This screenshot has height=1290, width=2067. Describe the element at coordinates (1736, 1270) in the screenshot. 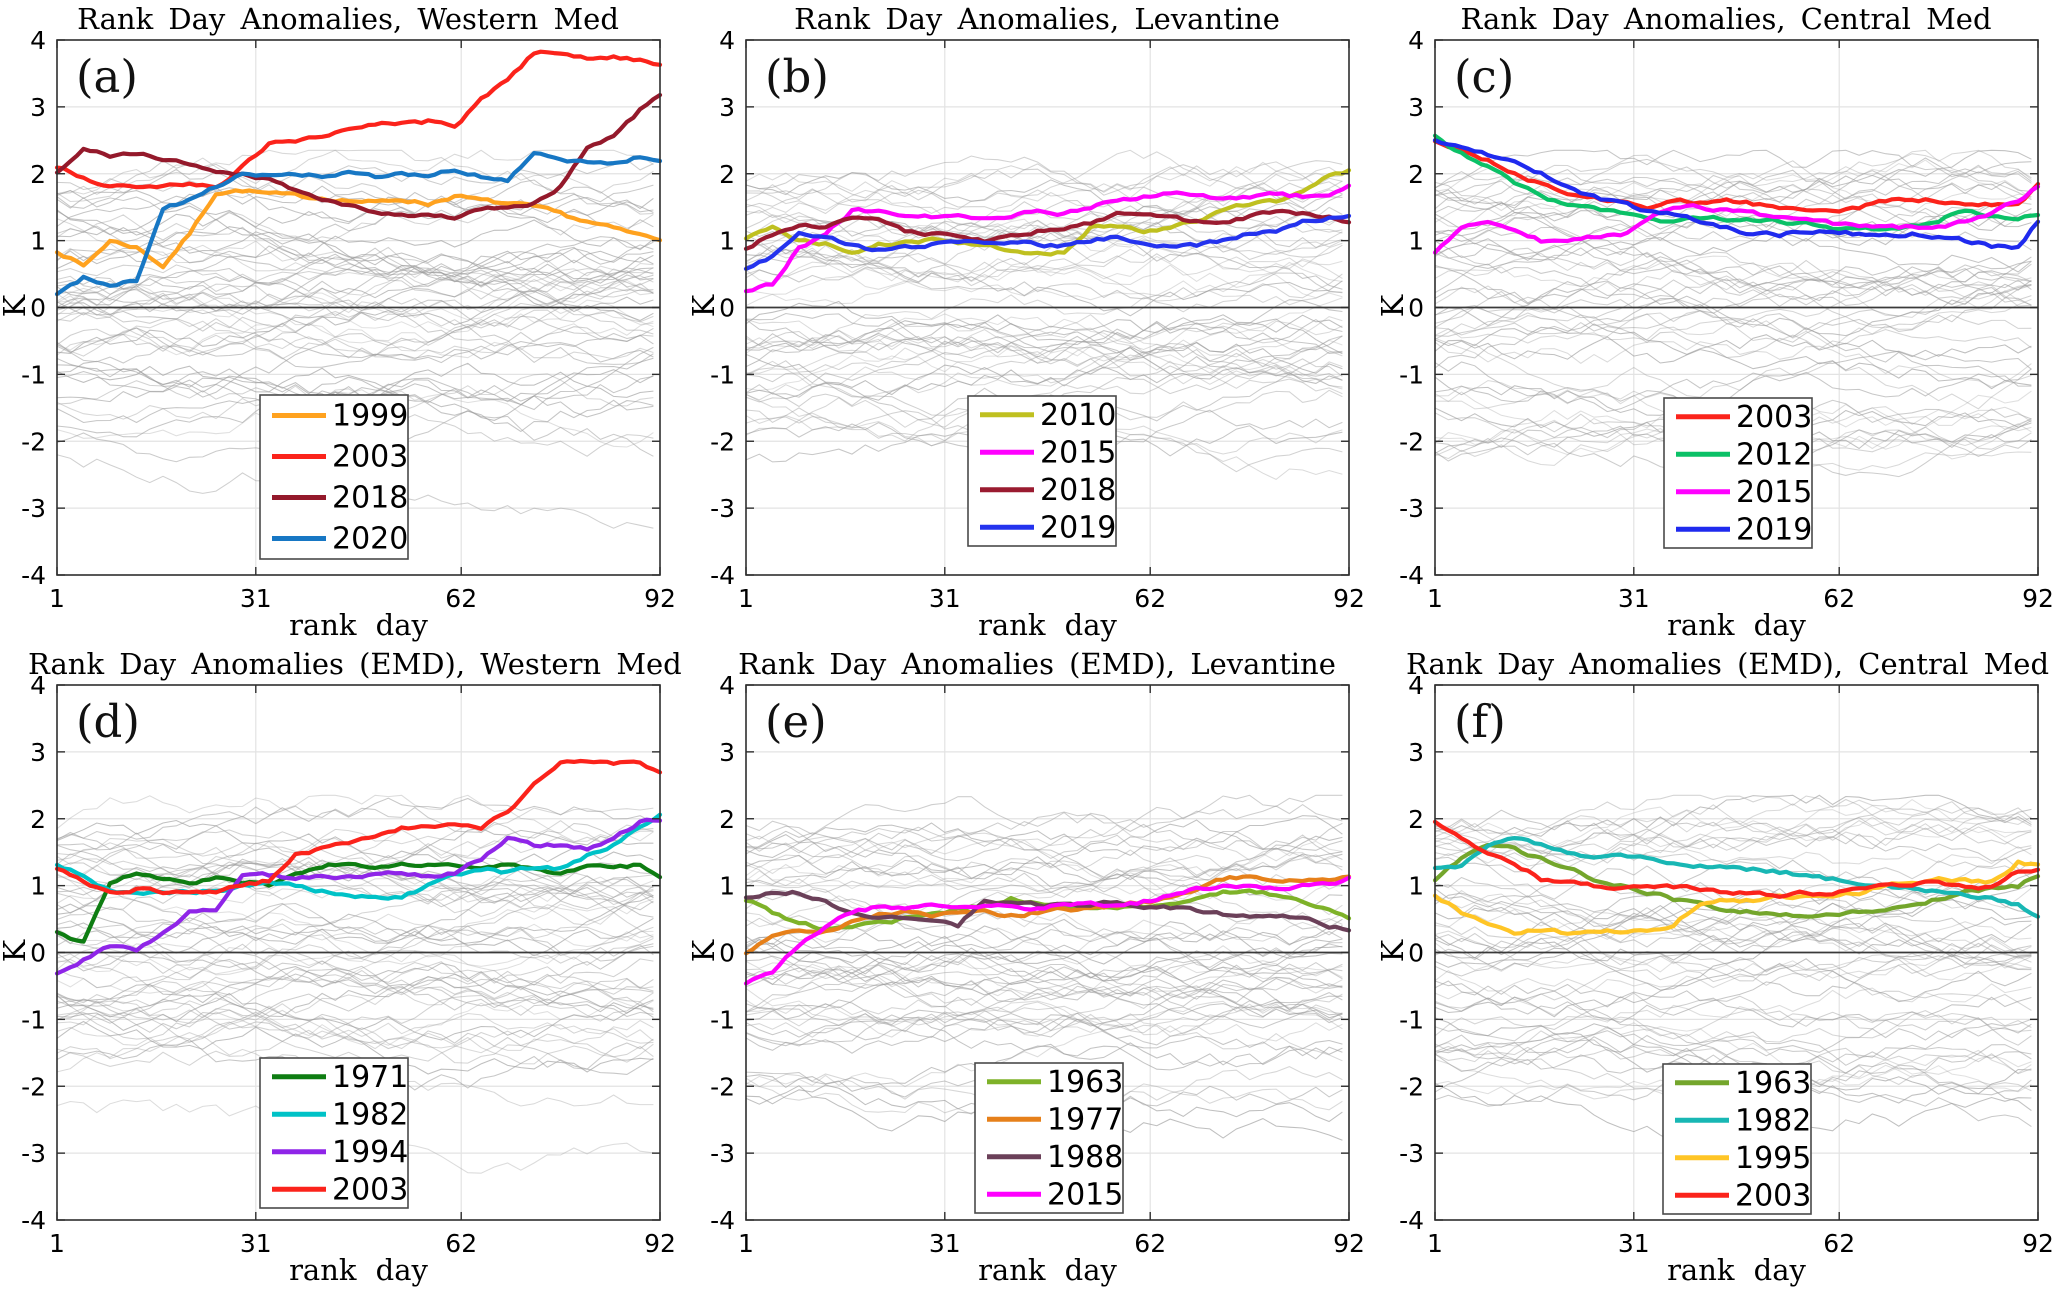

I see `panel-f-xlabel: rank day` at that location.